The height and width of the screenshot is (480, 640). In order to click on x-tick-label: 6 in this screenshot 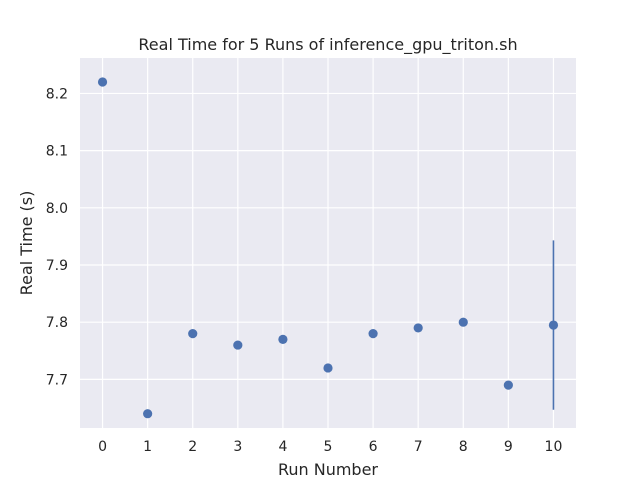, I will do `click(373, 447)`.